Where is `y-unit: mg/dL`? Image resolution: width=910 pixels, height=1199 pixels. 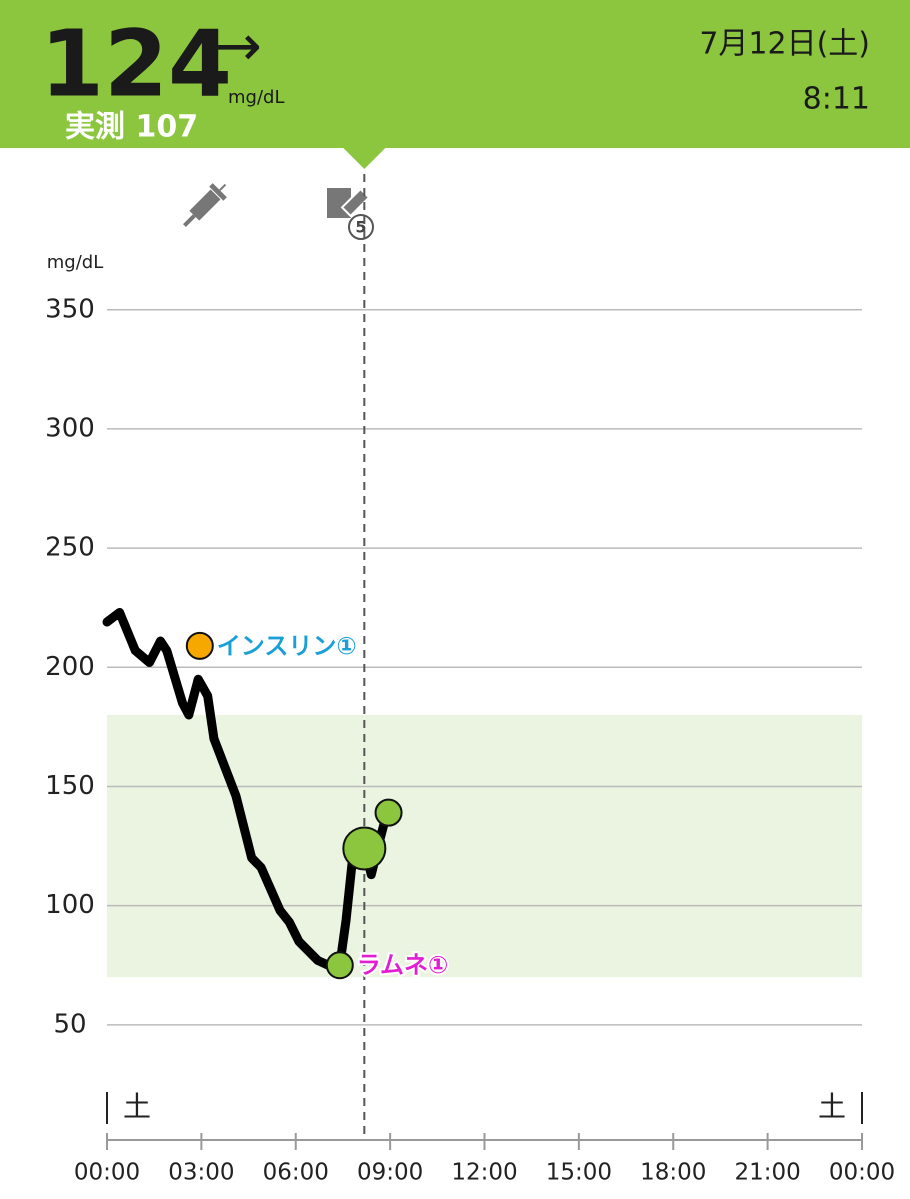
y-unit: mg/dL is located at coordinates (75, 262).